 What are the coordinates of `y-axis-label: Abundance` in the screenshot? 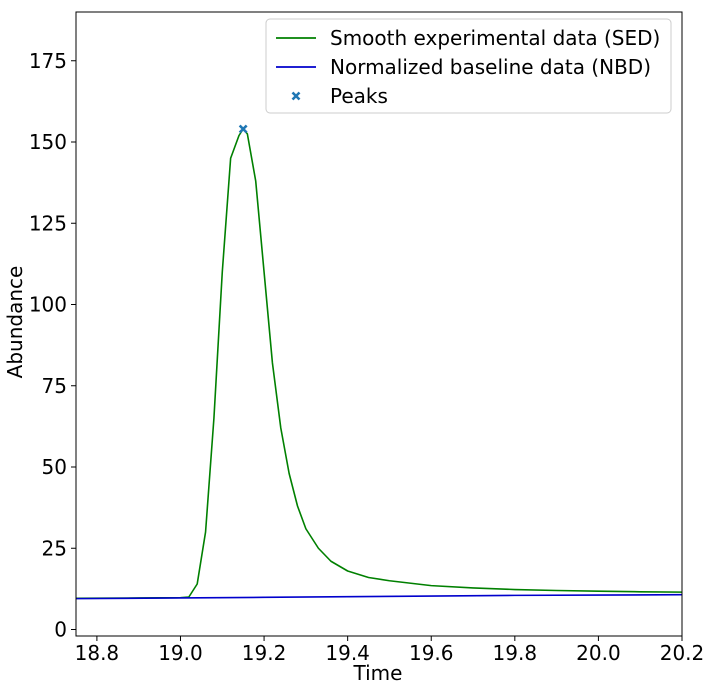 It's located at (15, 322).